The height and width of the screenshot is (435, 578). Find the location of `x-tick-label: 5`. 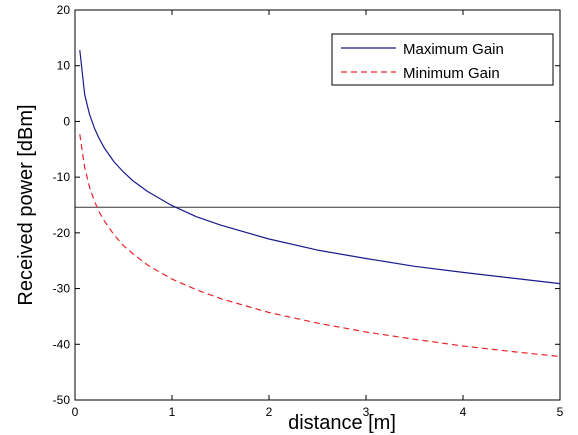

x-tick-label: 5 is located at coordinates (560, 412).